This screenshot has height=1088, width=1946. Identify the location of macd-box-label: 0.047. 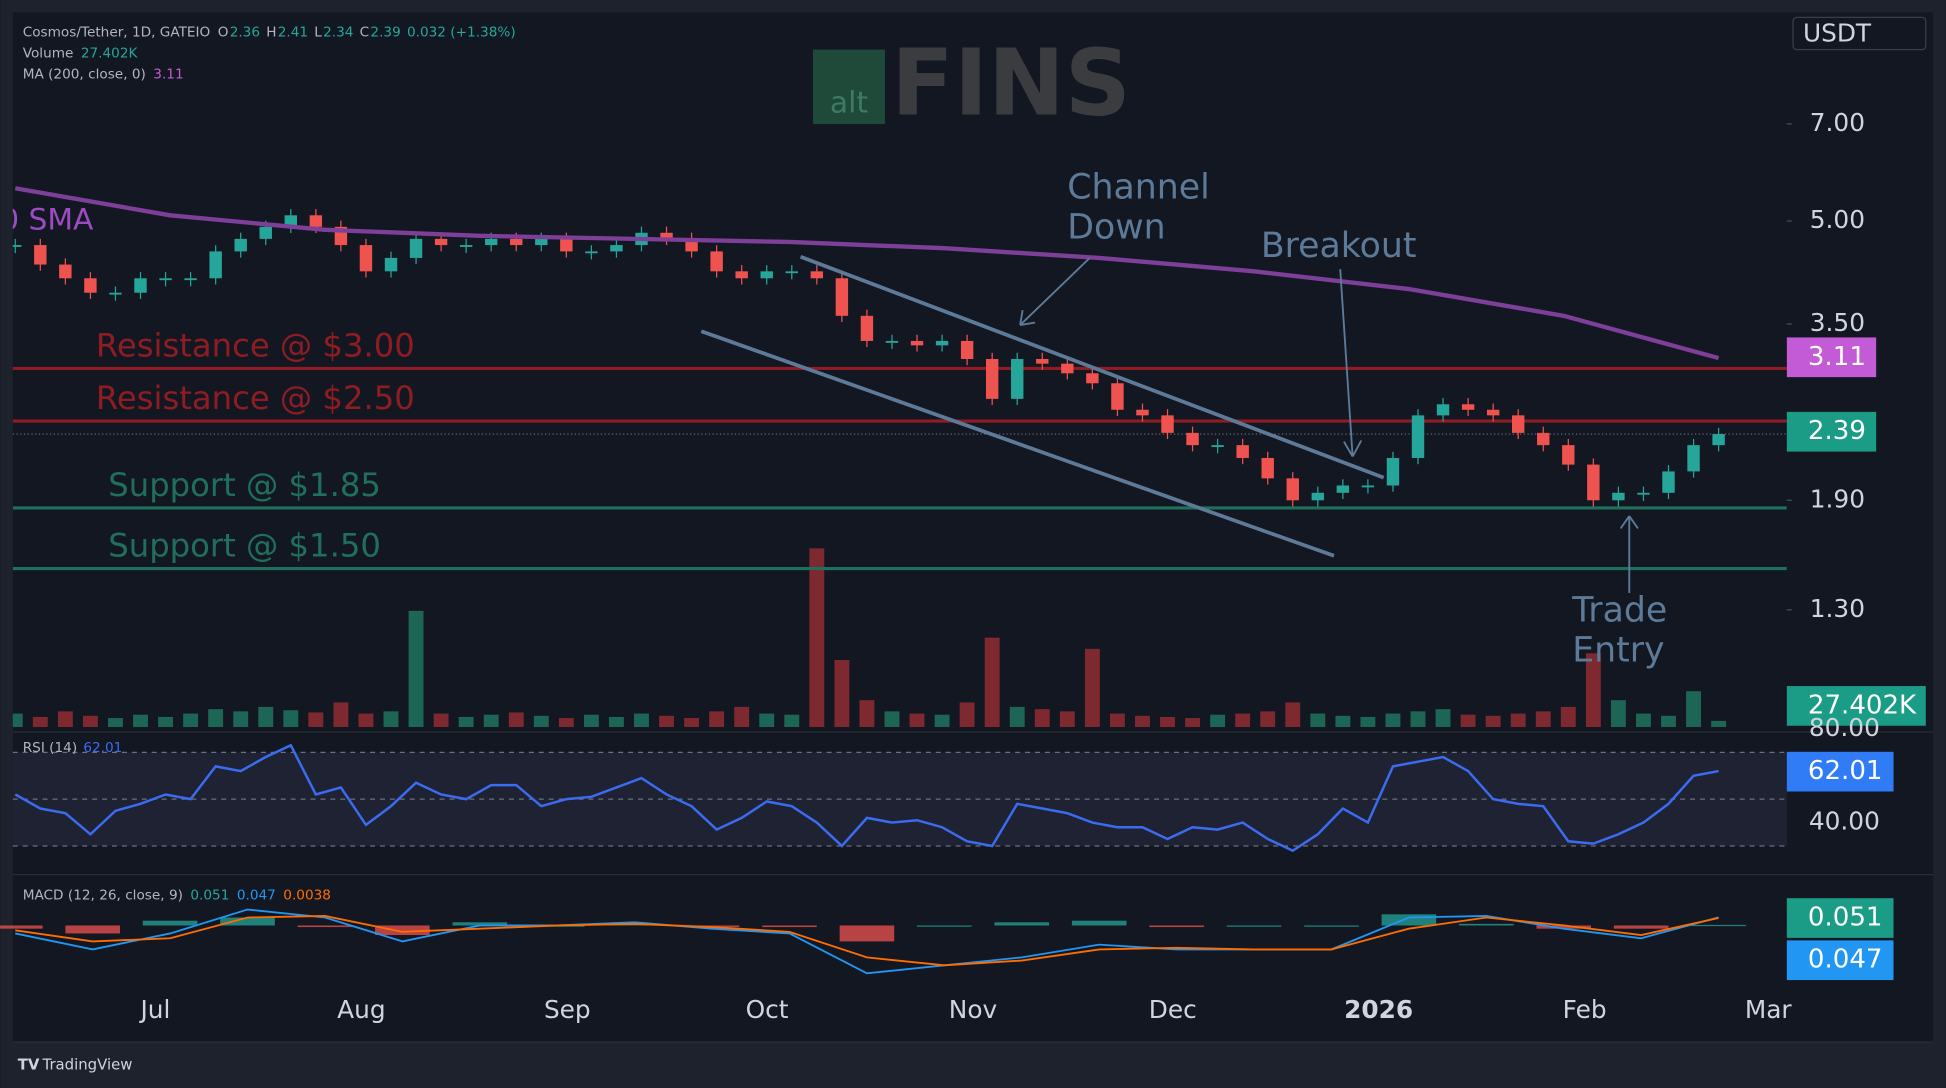
(1845, 960).